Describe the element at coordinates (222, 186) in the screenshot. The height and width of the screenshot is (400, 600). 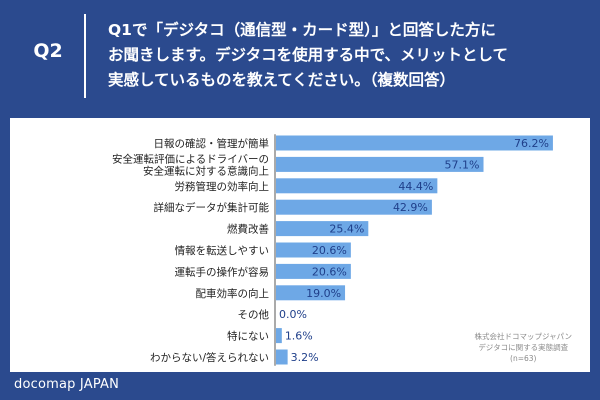
I see `category-label-3: 労務管理の効率向上` at that location.